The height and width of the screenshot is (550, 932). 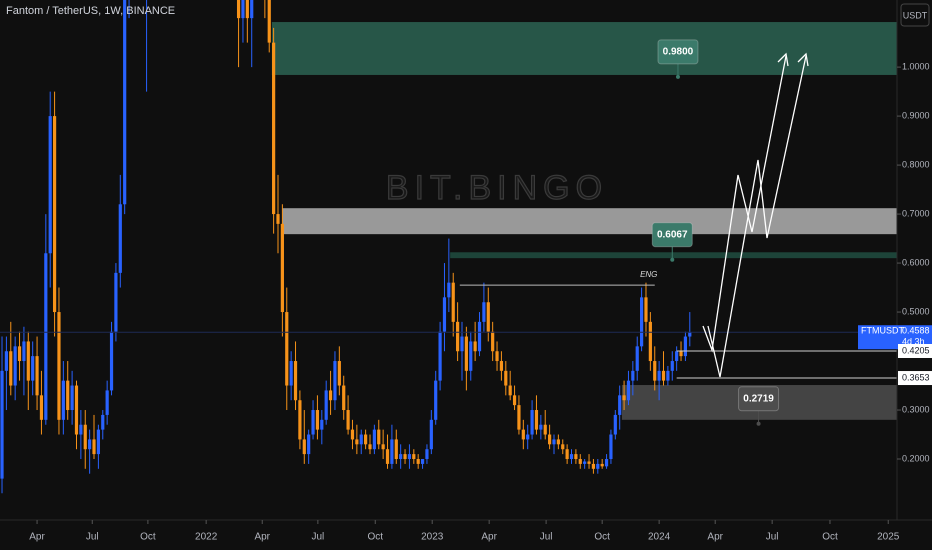 I want to click on currency-label: USDT, so click(x=915, y=15).